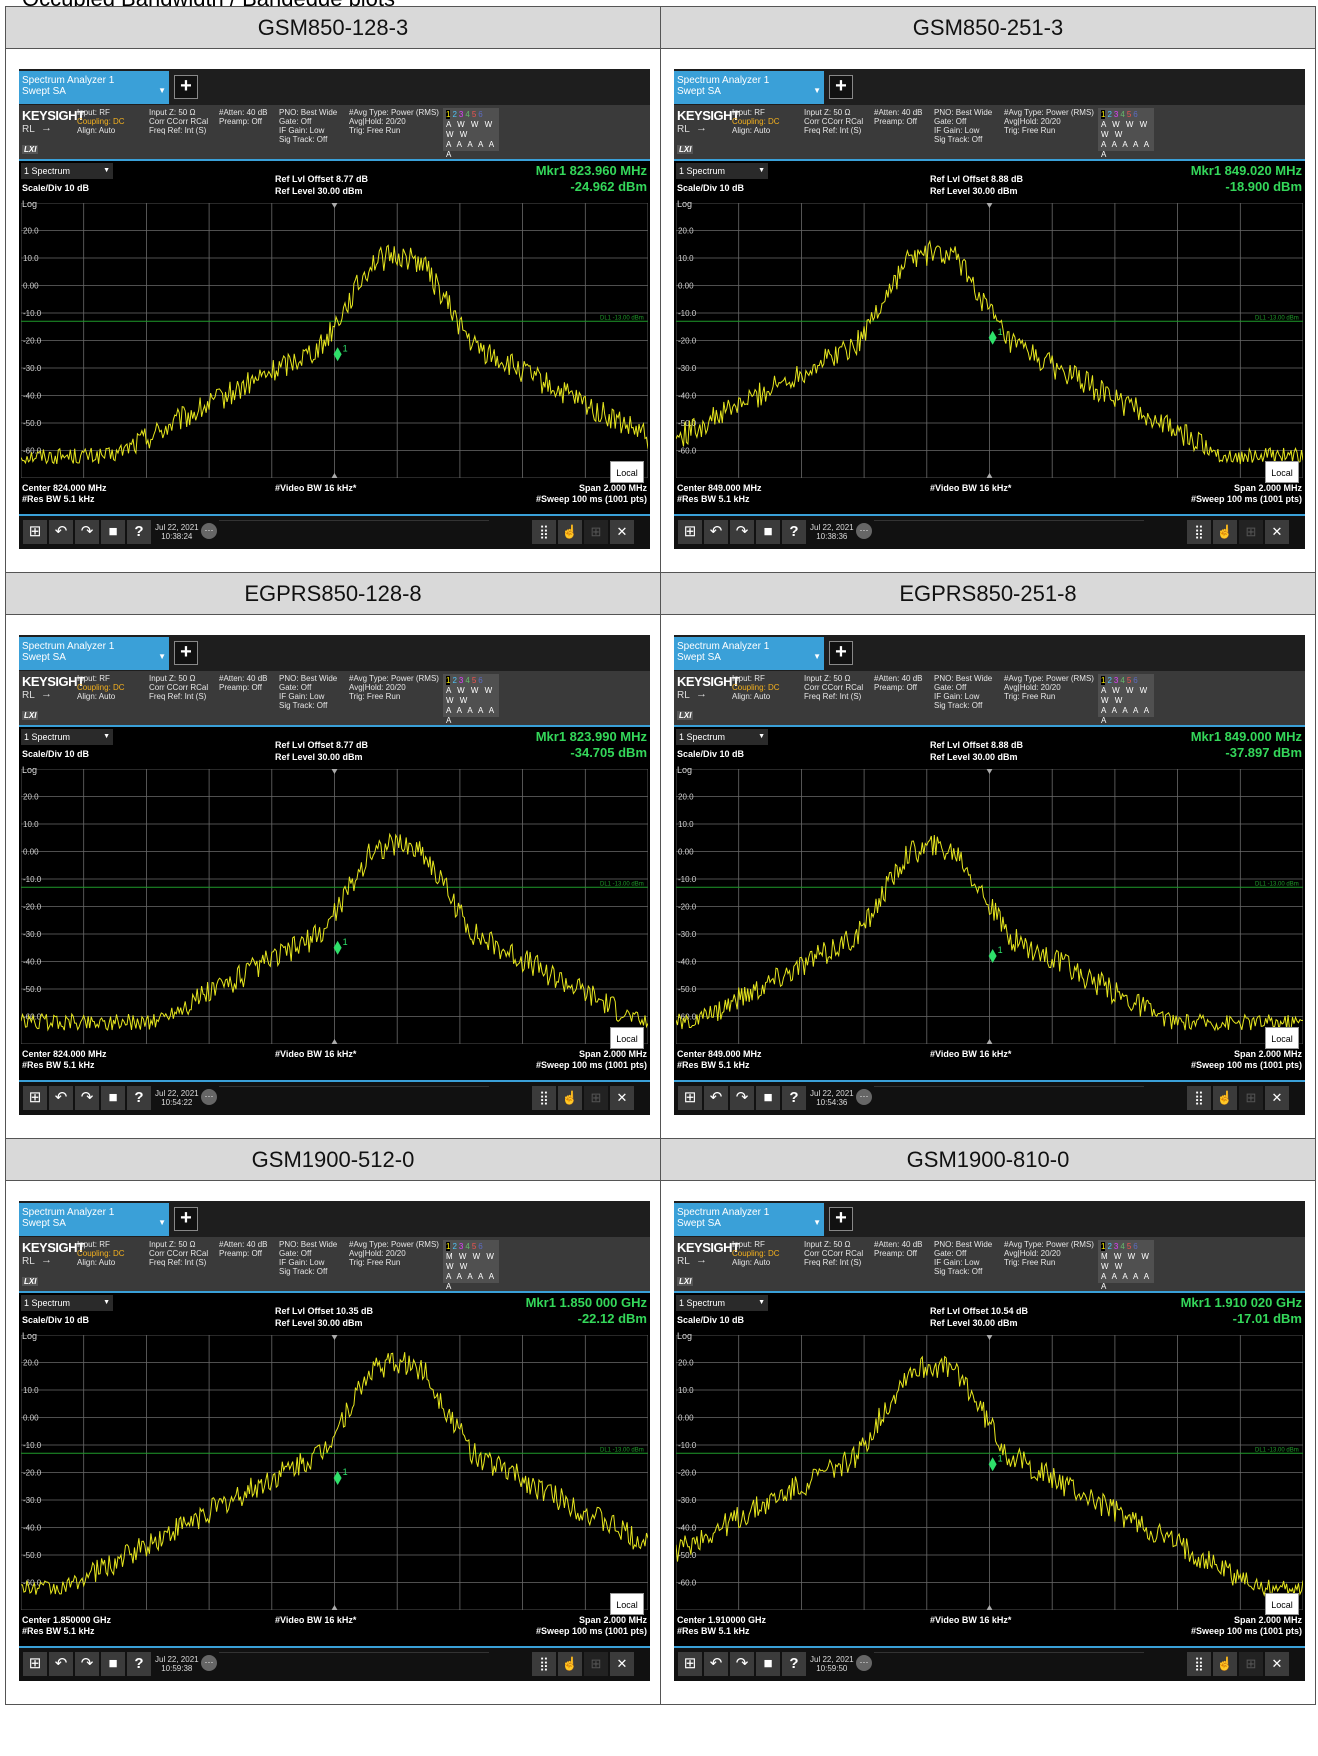  I want to click on y-tick-label: -20.0, so click(32, 341).